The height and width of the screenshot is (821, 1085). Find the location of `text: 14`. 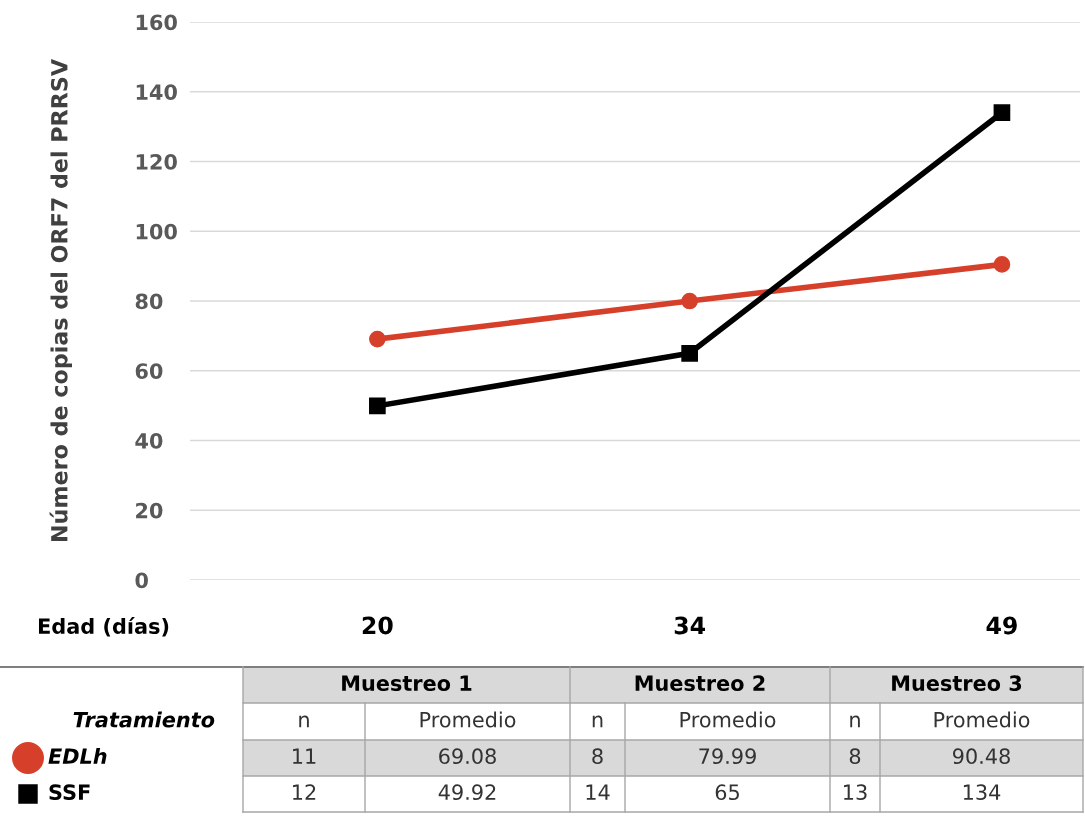

text: 14 is located at coordinates (598, 792).